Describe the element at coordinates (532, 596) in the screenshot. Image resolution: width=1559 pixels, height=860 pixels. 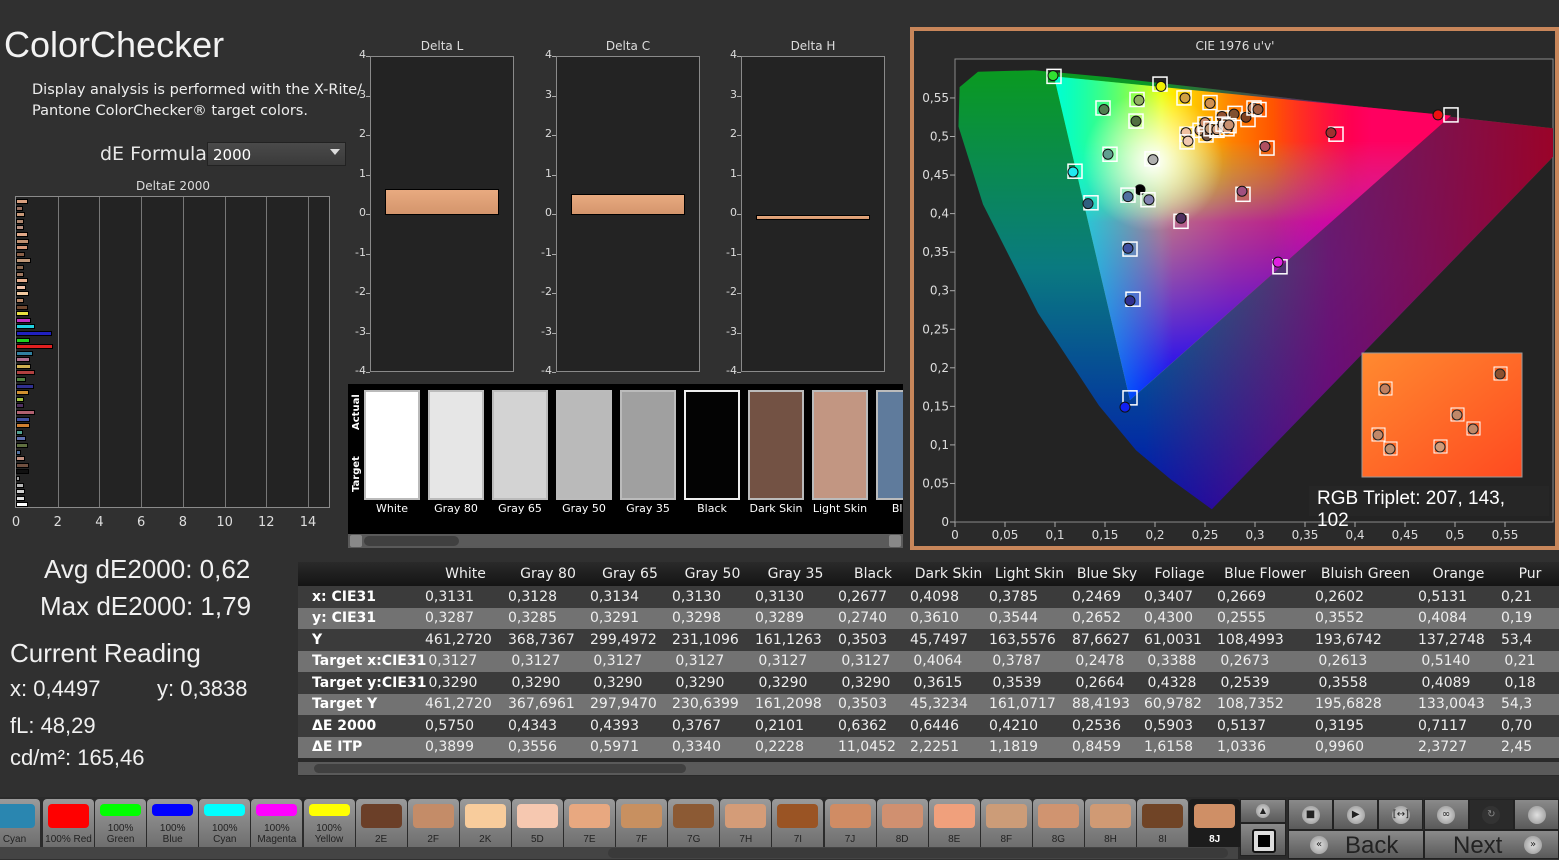
I see `table-cell: 0,3128` at that location.